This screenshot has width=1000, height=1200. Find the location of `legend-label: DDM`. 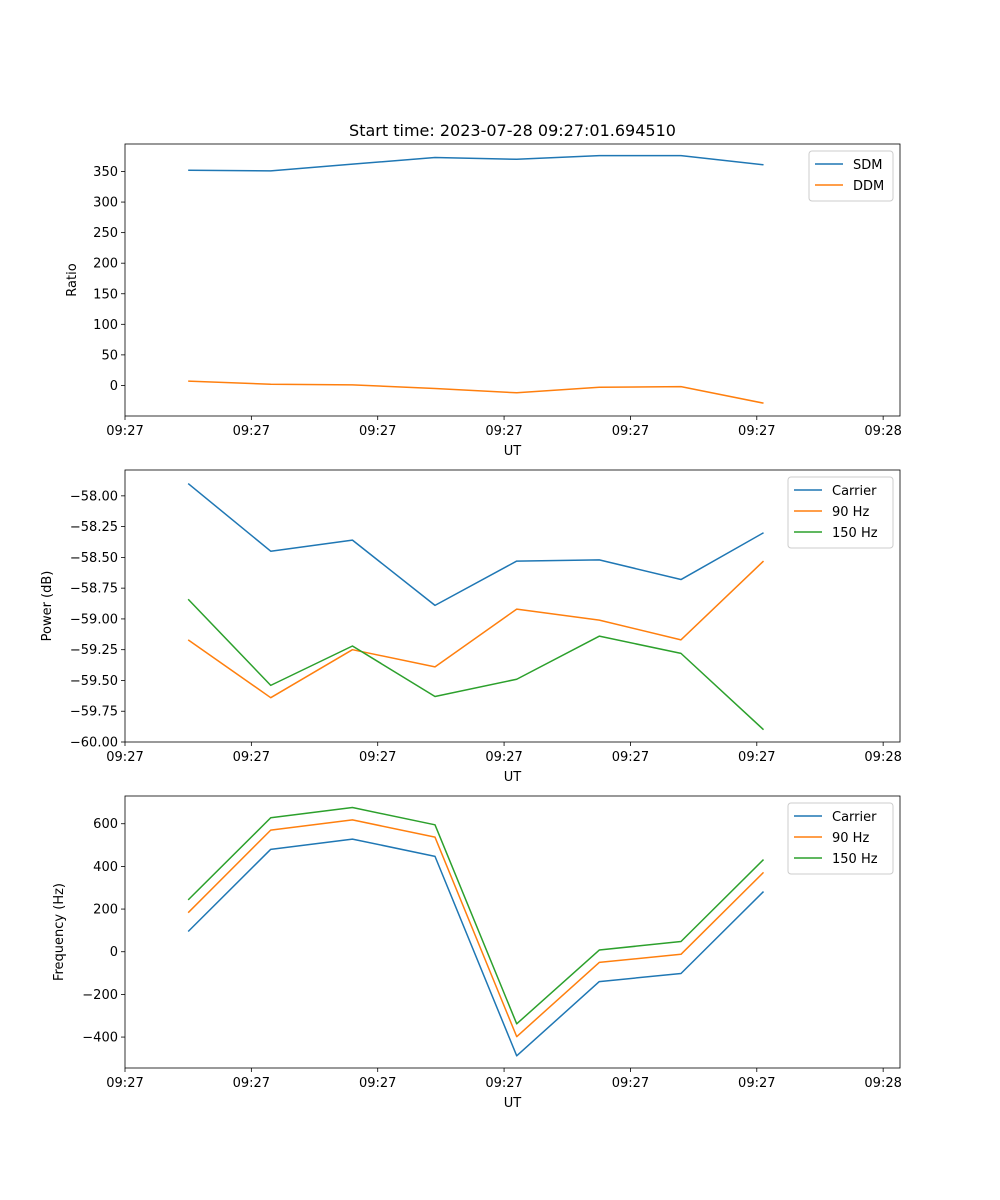

legend-label: DDM is located at coordinates (868, 186).